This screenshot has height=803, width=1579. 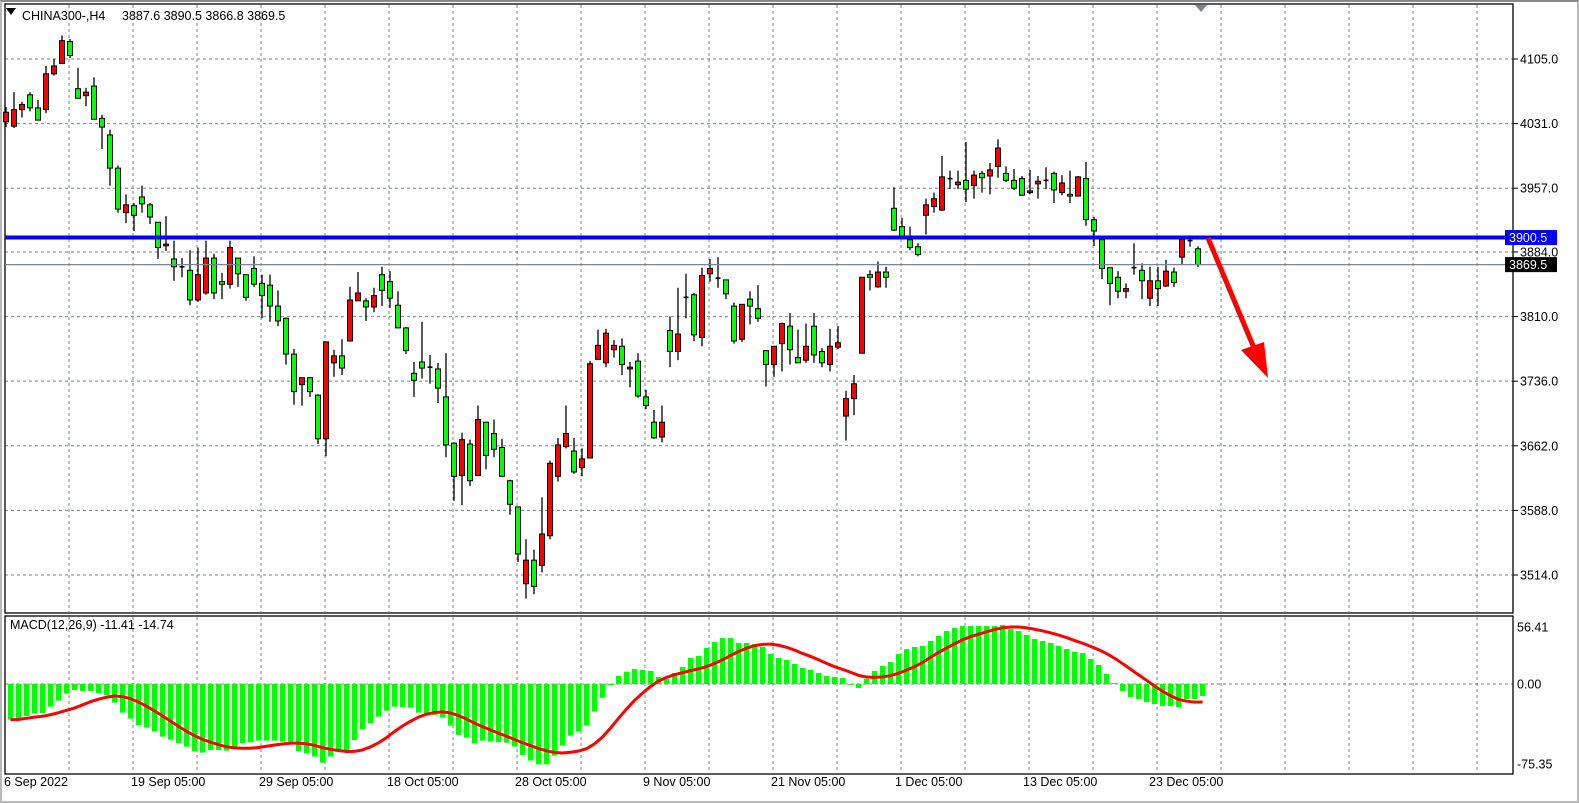 I want to click on dropdown-triangle-icon, so click(x=11, y=11).